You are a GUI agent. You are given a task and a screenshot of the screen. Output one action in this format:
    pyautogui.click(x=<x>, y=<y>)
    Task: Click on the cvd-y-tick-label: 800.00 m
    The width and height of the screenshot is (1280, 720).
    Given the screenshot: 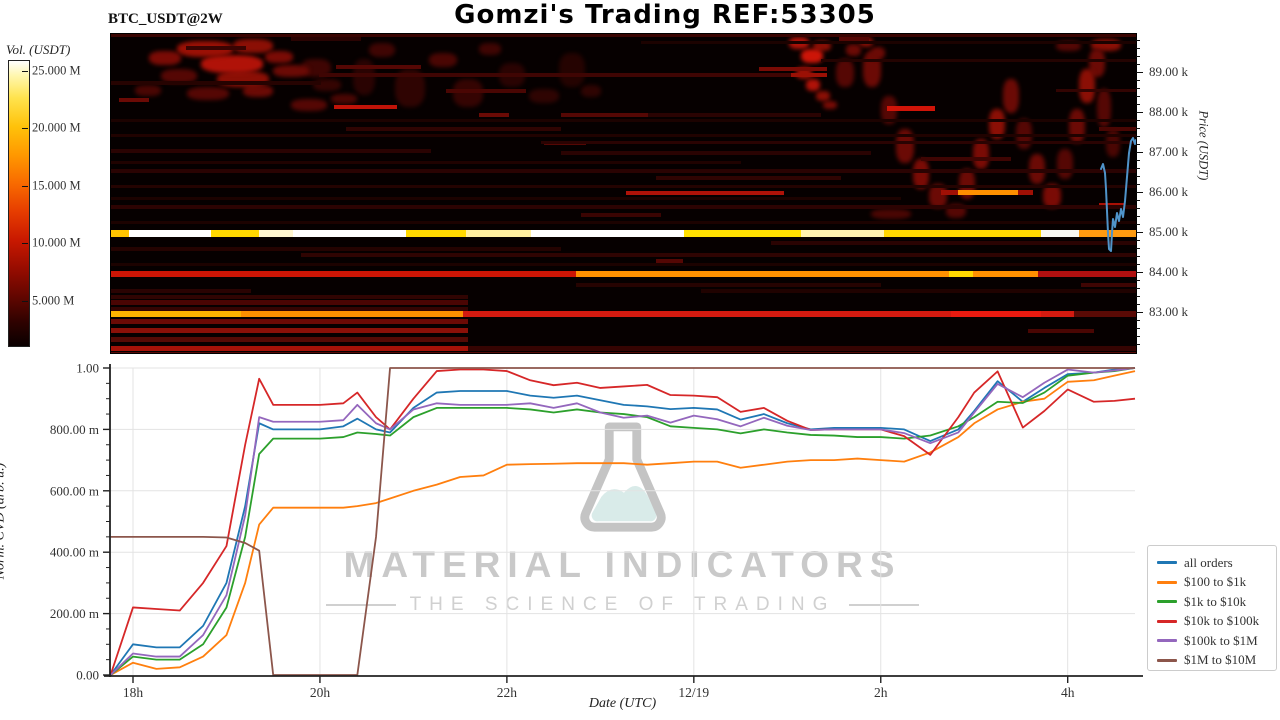 What is the action you would take?
    pyautogui.click(x=74, y=429)
    